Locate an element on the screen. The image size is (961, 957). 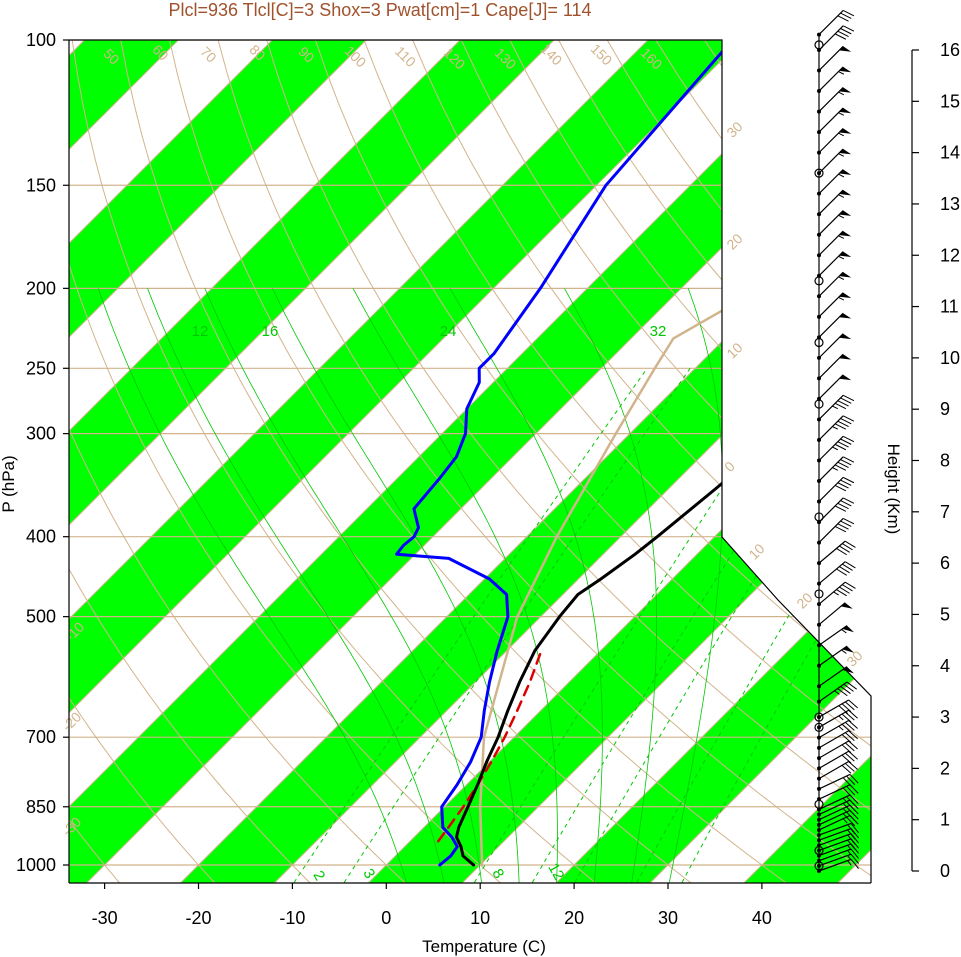
isotherm-label: -20 is located at coordinates (72, 722).